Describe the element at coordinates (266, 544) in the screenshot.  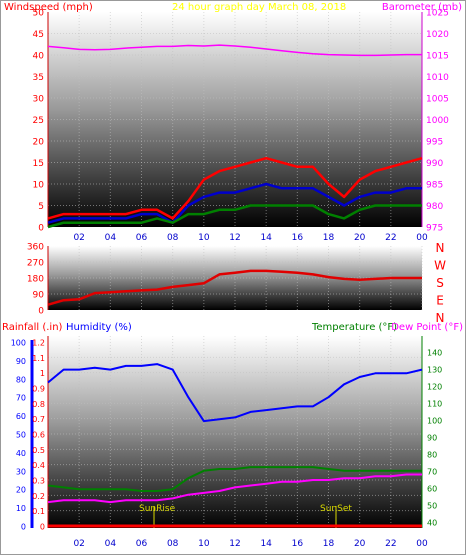
I see `x-tick-bottom: 14` at that location.